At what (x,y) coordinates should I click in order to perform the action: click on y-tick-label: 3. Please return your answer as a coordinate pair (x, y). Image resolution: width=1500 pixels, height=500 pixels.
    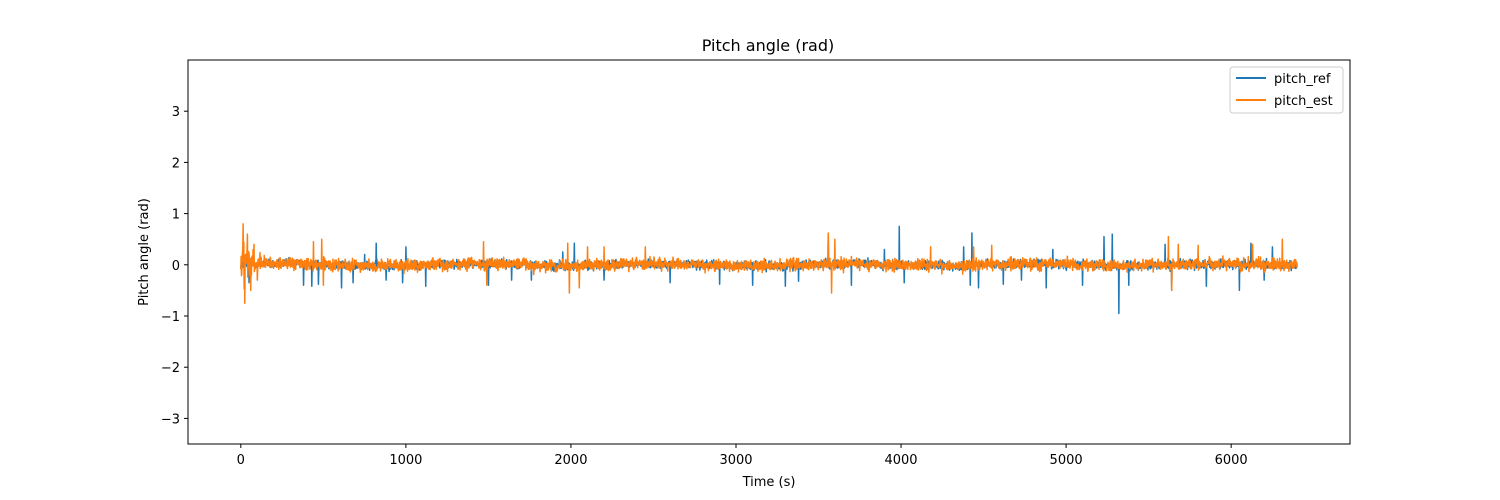
    Looking at the image, I should click on (176, 112).